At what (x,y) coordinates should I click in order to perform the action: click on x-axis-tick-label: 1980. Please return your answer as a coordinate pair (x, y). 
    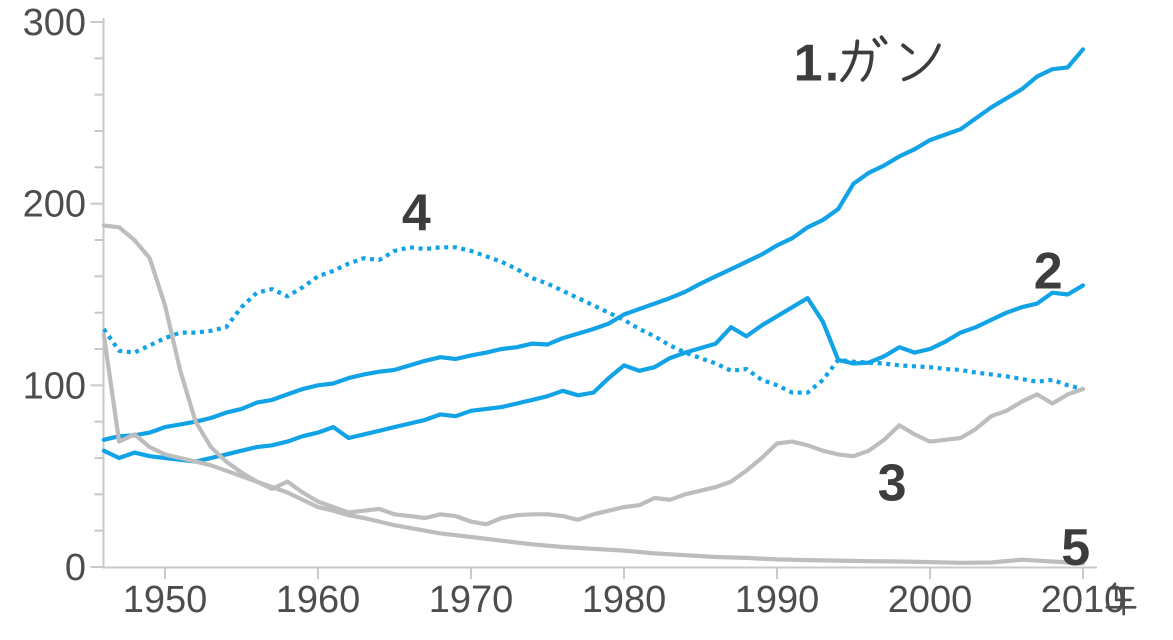
    Looking at the image, I should click on (624, 600).